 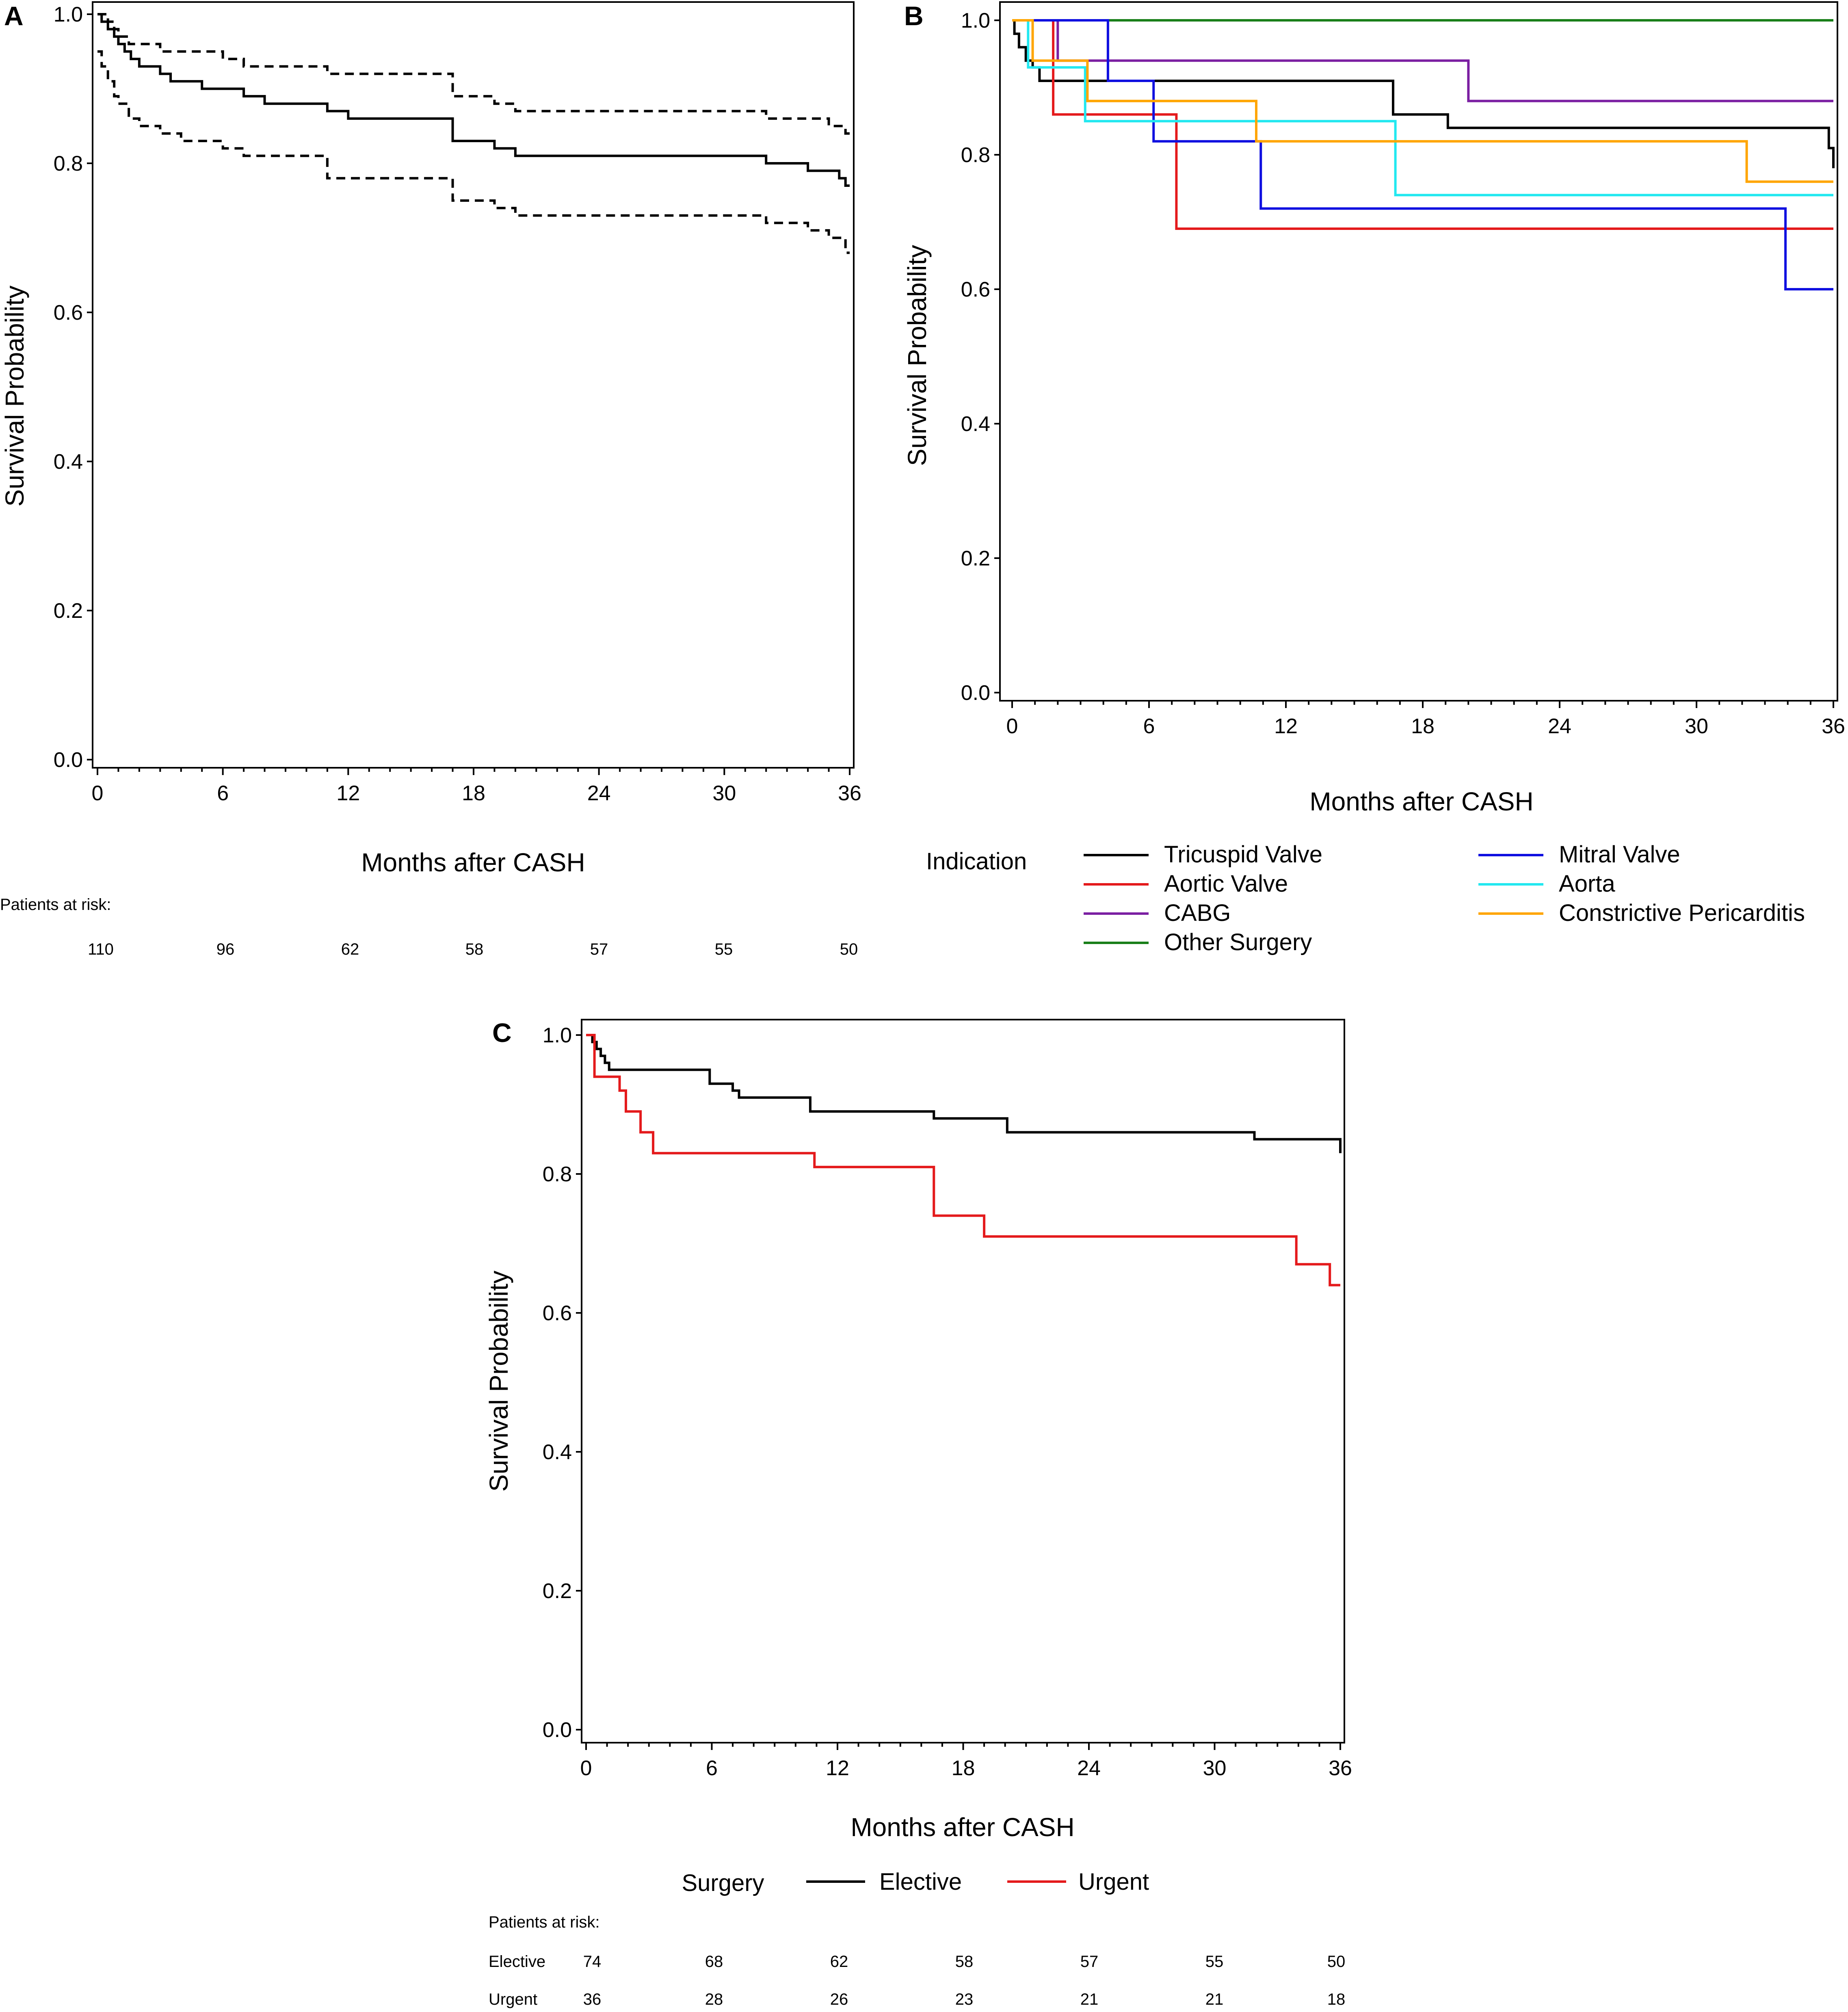 What do you see at coordinates (68, 611) in the screenshot?
I see `panel-a-y-tick-label: 0.2` at bounding box center [68, 611].